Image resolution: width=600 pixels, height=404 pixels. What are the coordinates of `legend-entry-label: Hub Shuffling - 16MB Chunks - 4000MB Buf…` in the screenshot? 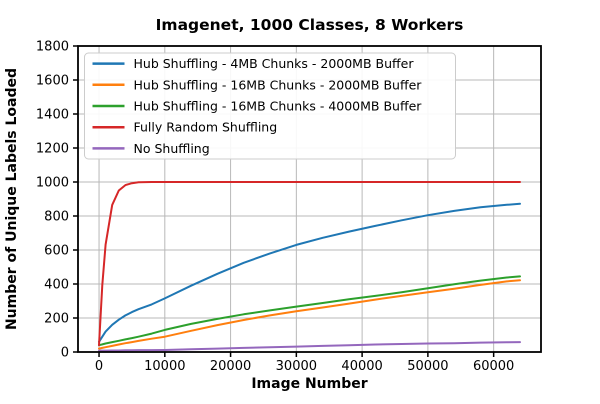 It's located at (278, 106).